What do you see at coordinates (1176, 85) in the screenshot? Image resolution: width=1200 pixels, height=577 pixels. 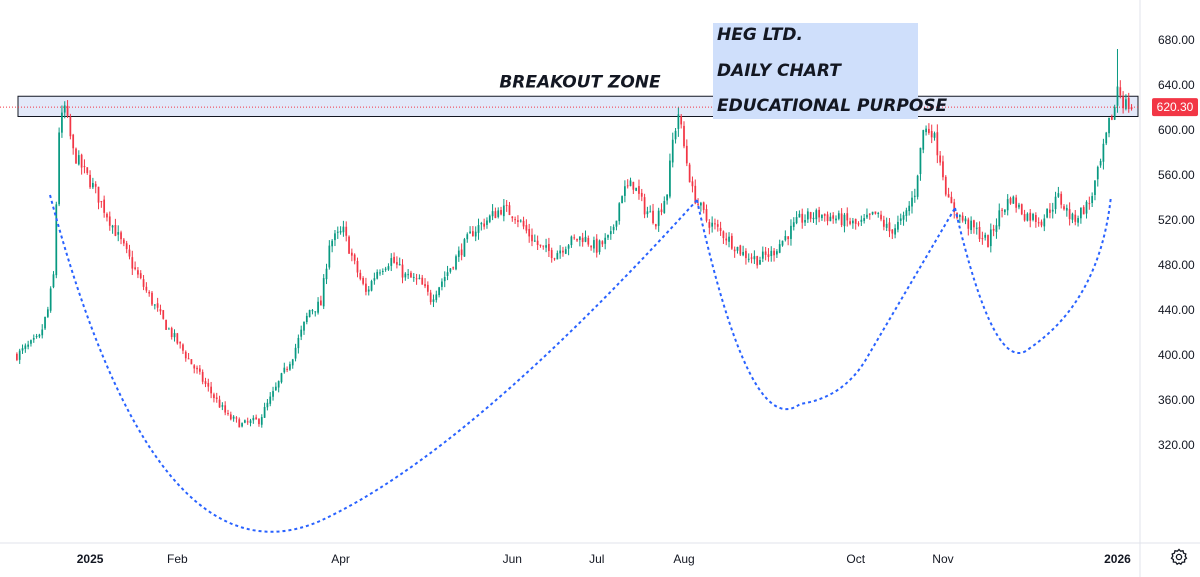 I see `y-tick-label: 640.00` at bounding box center [1176, 85].